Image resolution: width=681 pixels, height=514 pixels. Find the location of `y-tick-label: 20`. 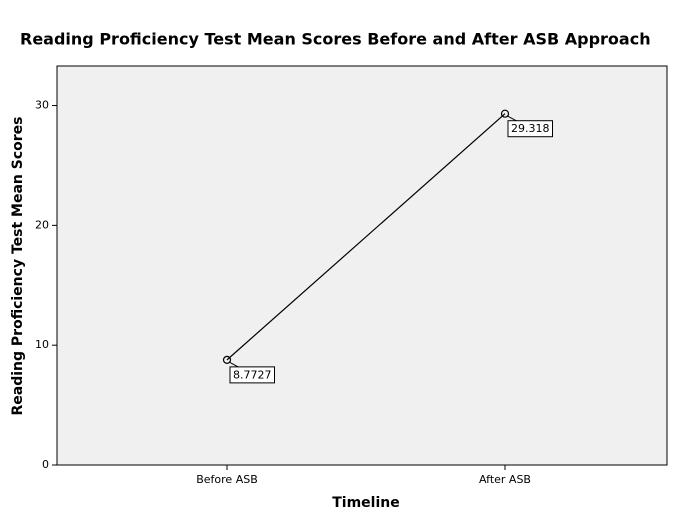

y-tick-label: 20 is located at coordinates (42, 224).